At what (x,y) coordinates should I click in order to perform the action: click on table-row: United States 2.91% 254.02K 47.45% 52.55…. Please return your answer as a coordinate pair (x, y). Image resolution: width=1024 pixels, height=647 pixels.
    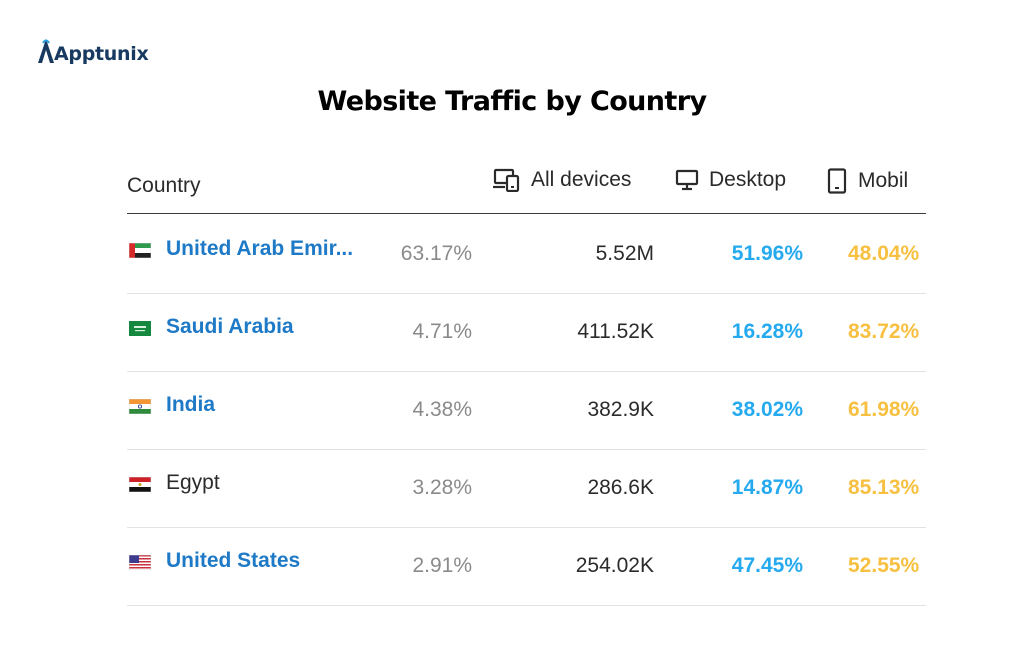
    Looking at the image, I should click on (526, 566).